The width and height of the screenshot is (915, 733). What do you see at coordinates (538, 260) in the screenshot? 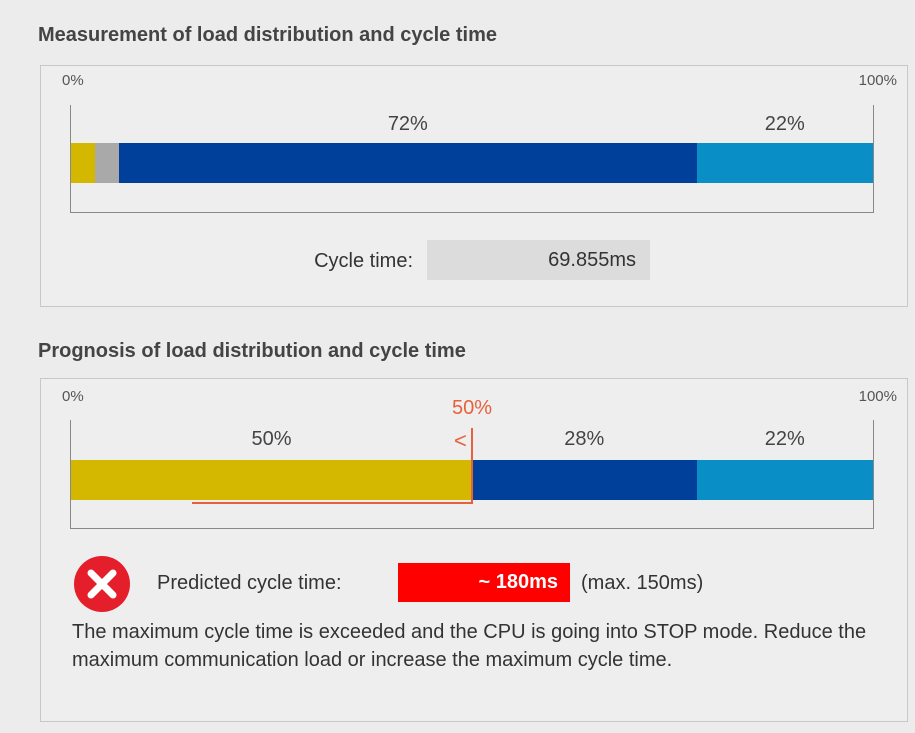
I see `cycle-time-value: 69.855ms` at bounding box center [538, 260].